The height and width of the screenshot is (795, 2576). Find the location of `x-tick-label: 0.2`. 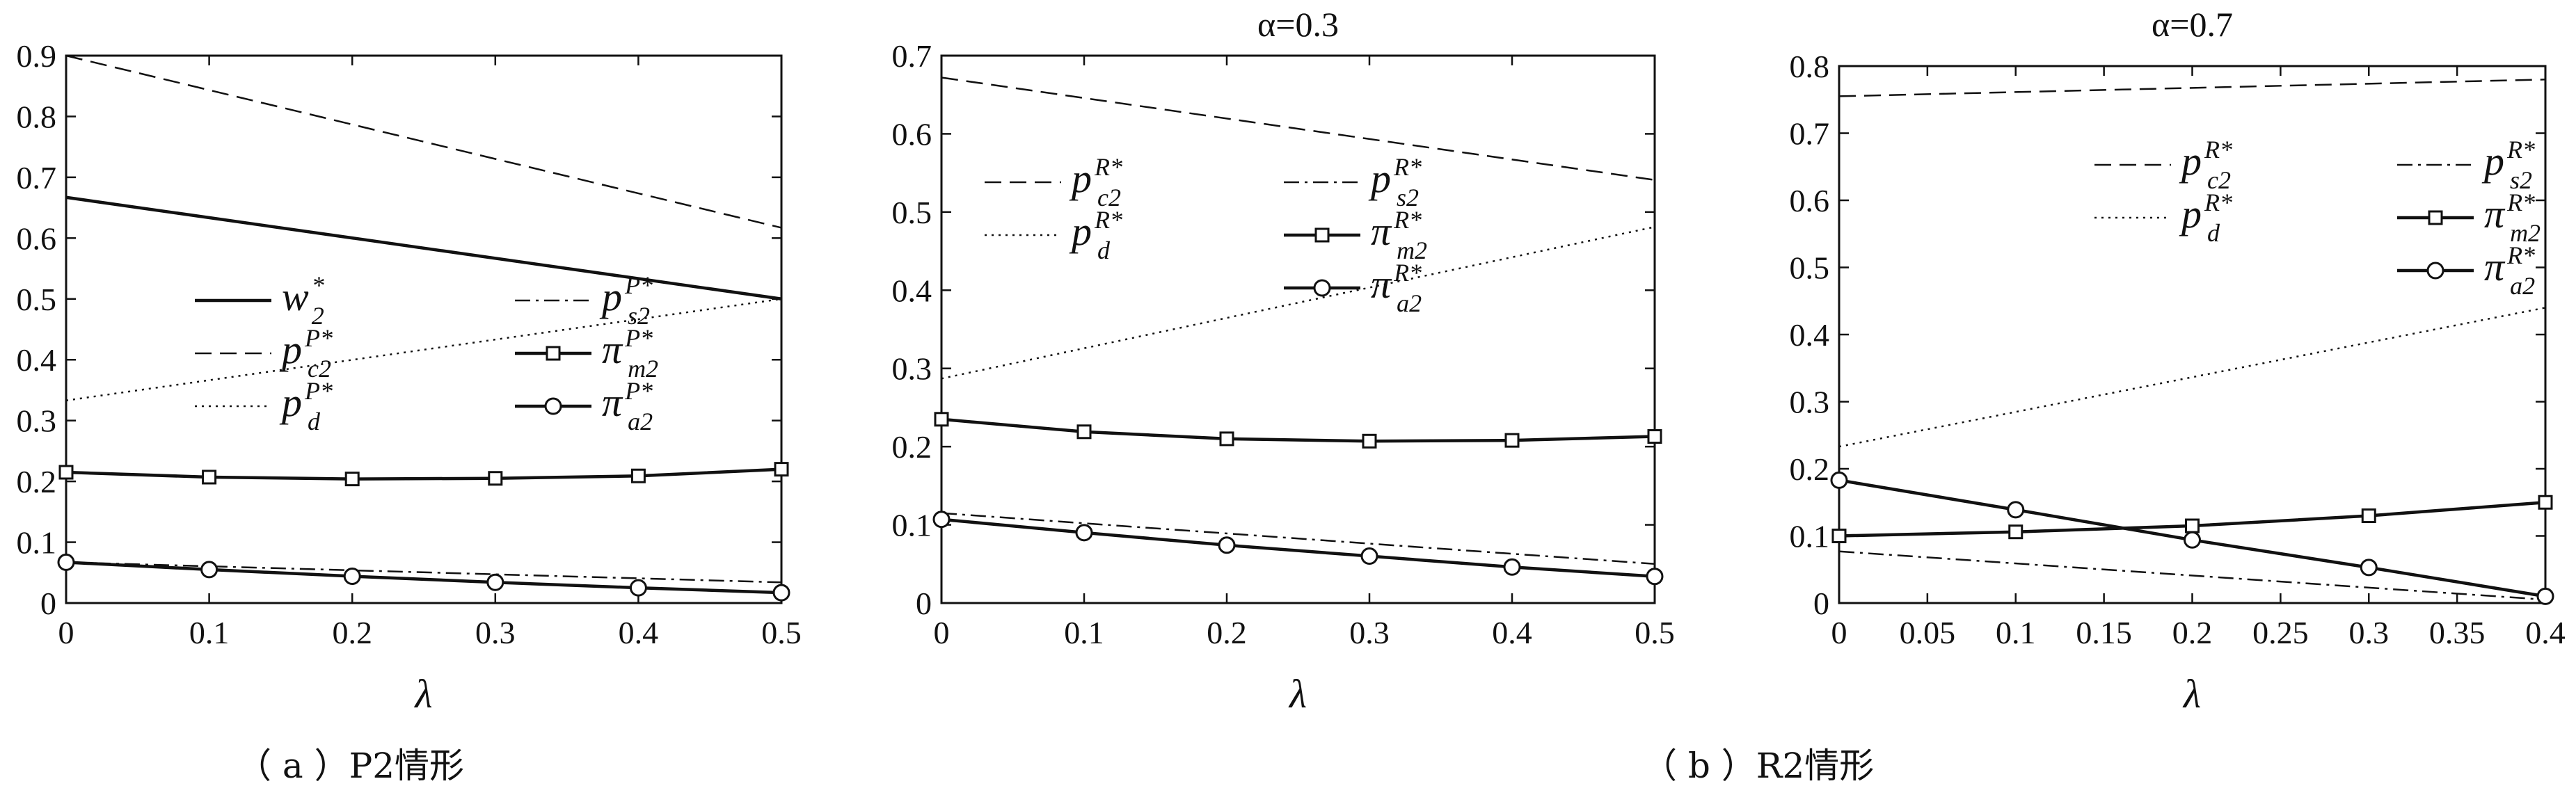

x-tick-label: 0.2 is located at coordinates (2192, 632).